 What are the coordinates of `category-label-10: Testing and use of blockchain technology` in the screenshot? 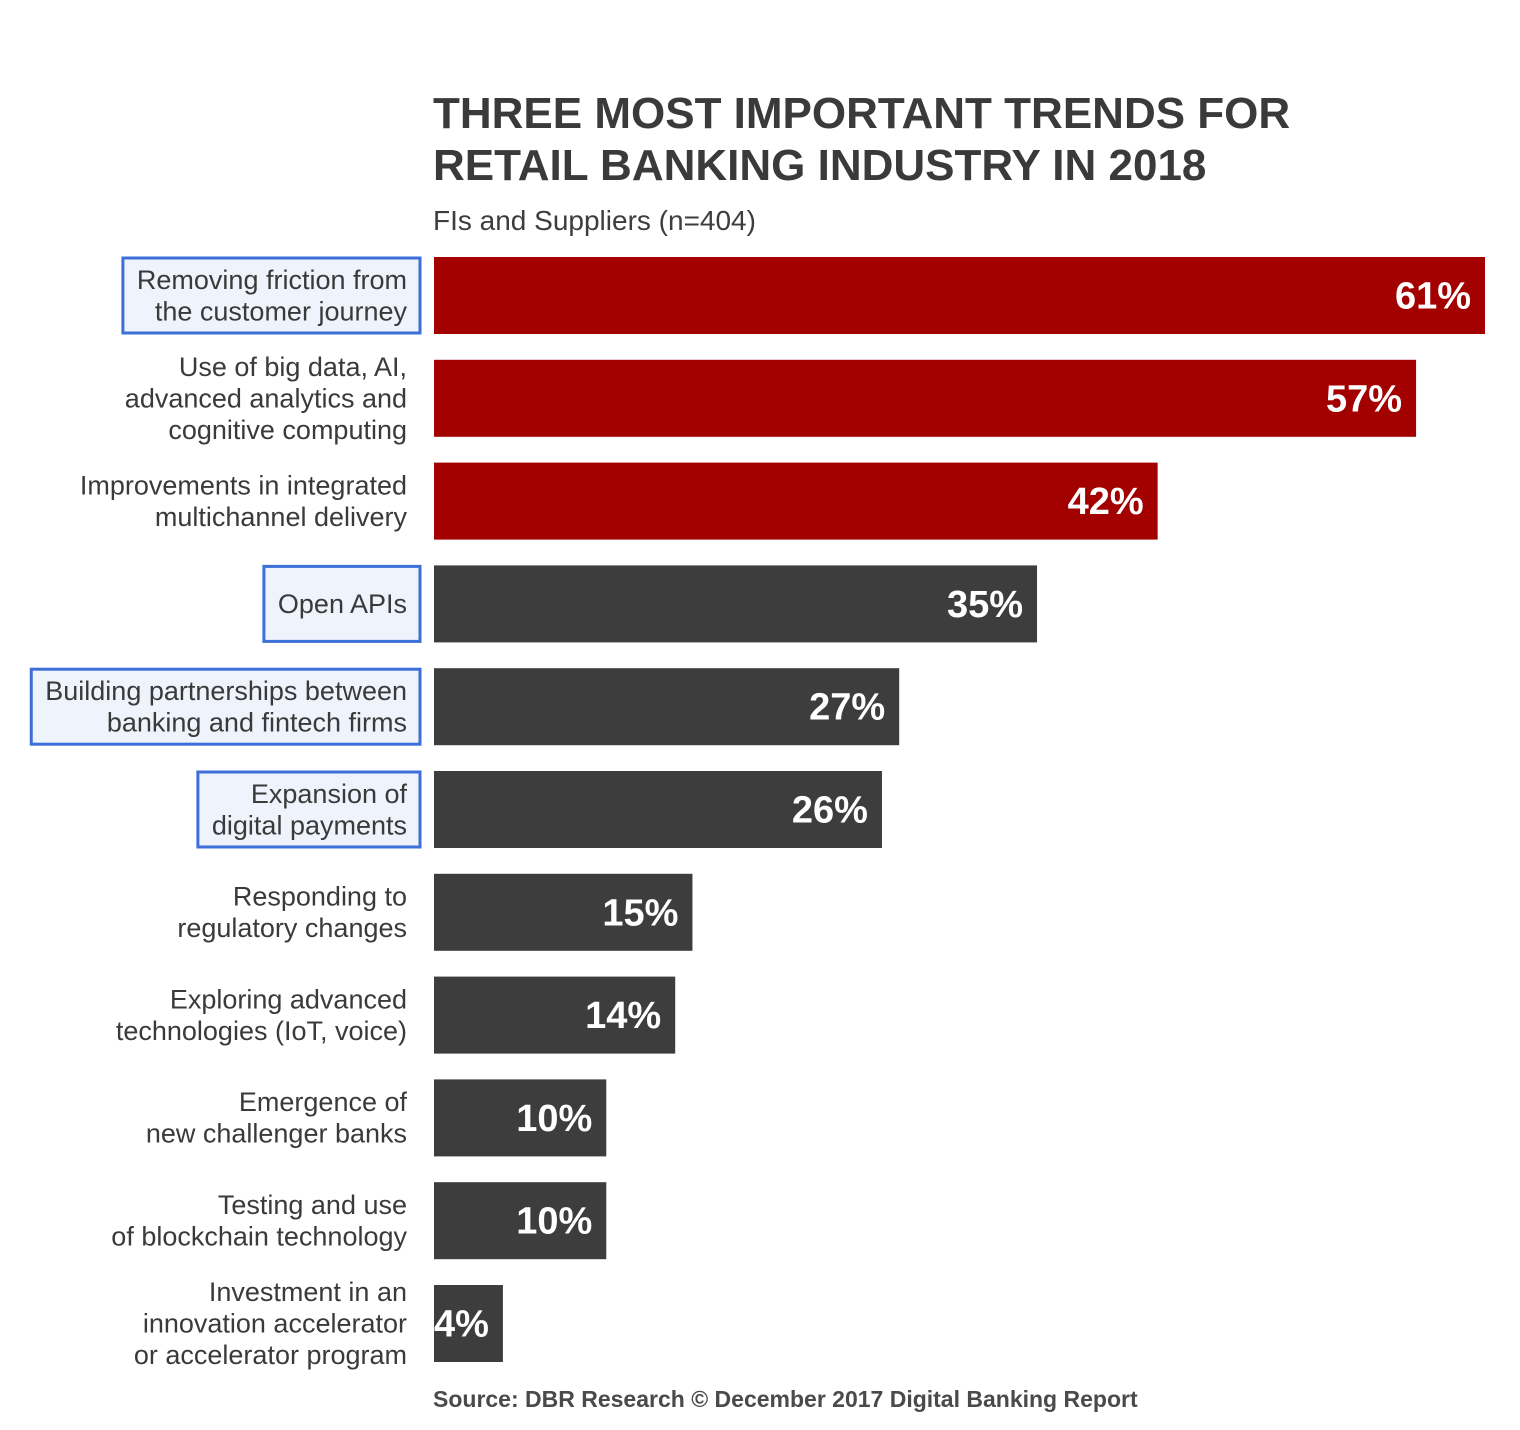 It's located at (259, 1221).